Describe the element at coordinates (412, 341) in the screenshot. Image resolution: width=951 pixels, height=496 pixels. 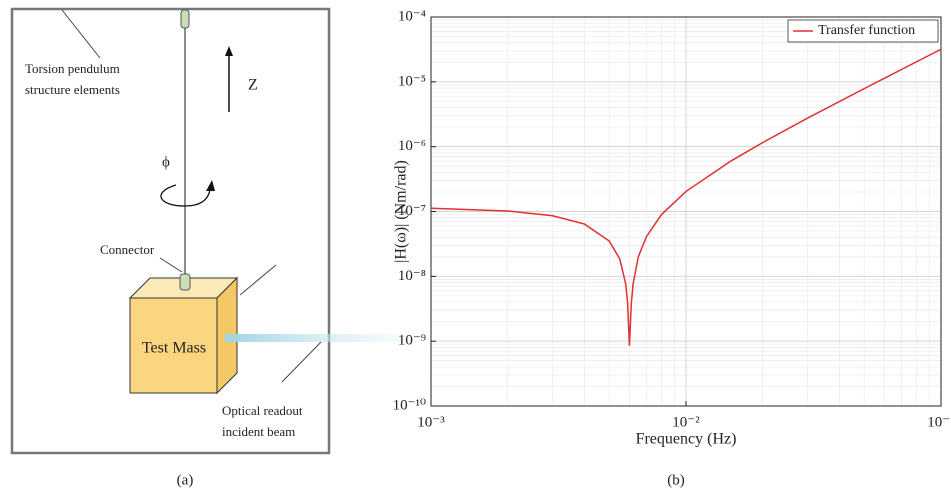
I see `y-tick-label: 10⁻⁹` at that location.